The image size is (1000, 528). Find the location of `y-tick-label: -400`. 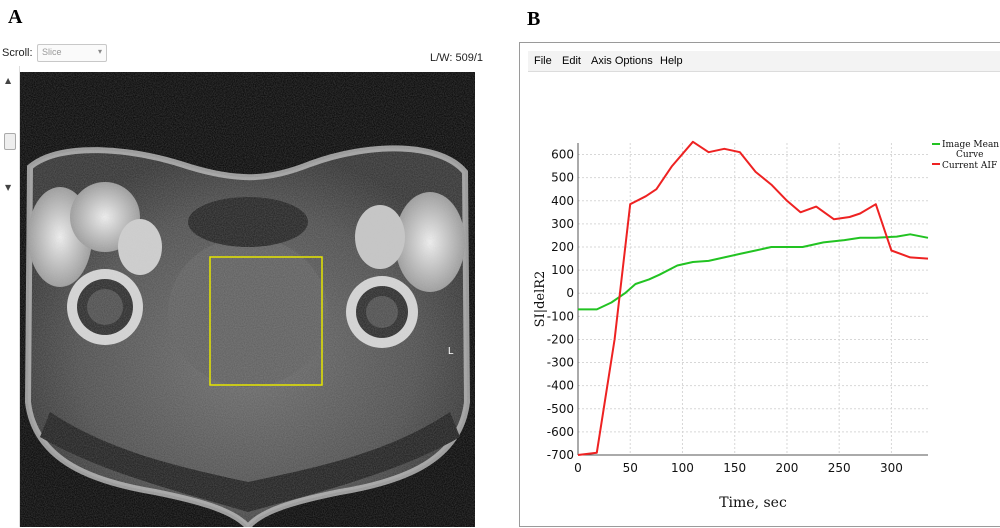

y-tick-label: -400 is located at coordinates (560, 386).